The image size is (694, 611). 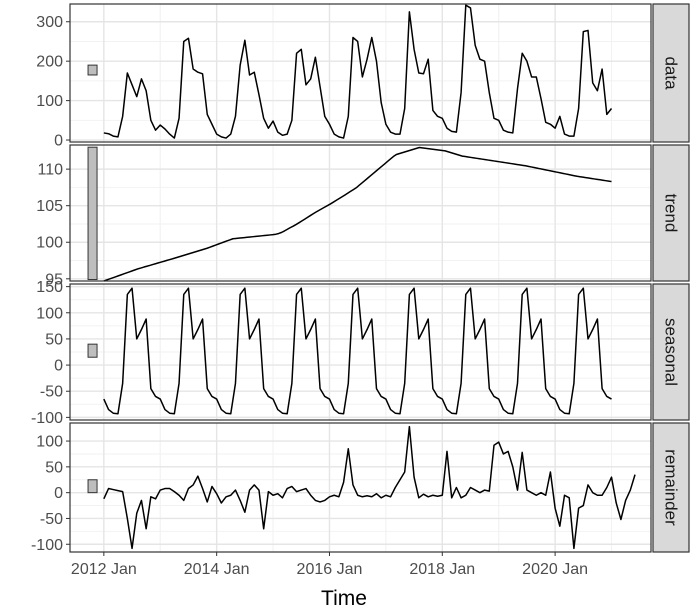 What do you see at coordinates (104, 569) in the screenshot?
I see `x-tick-label: 2012 Jan` at bounding box center [104, 569].